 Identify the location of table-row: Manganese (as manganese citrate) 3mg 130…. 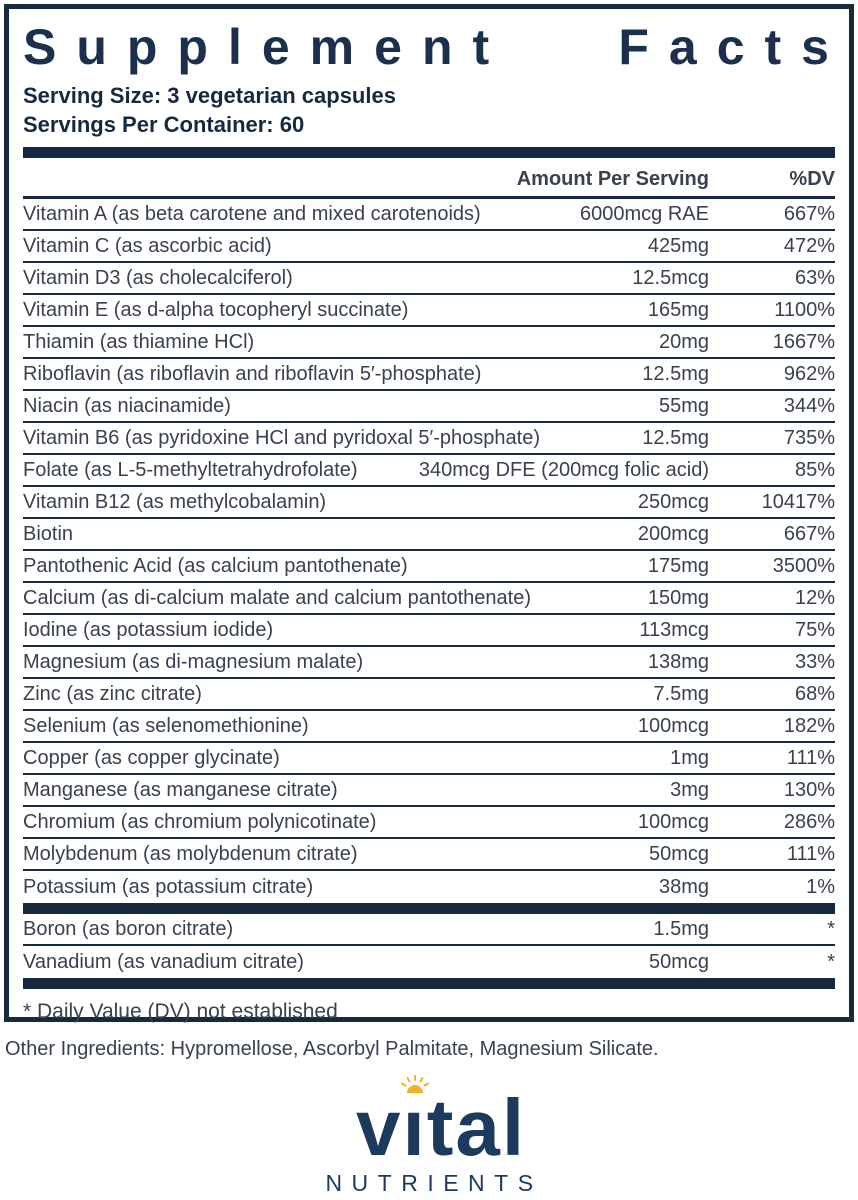
(429, 791).